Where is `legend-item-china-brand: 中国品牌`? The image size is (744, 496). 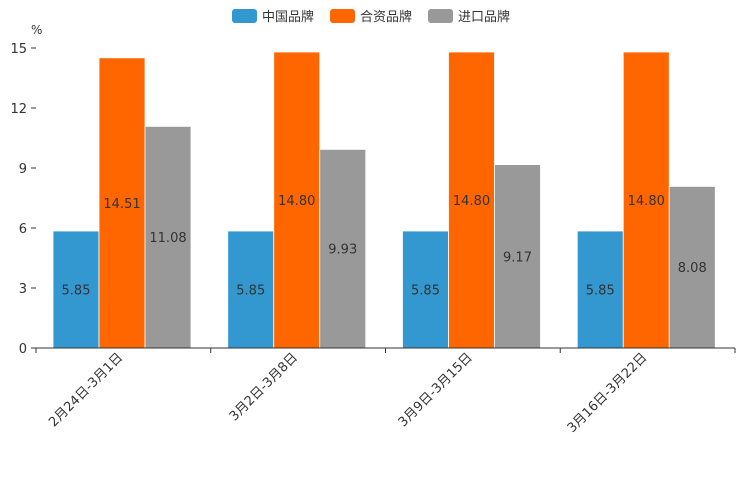 legend-item-china-brand: 中国品牌 is located at coordinates (273, 15).